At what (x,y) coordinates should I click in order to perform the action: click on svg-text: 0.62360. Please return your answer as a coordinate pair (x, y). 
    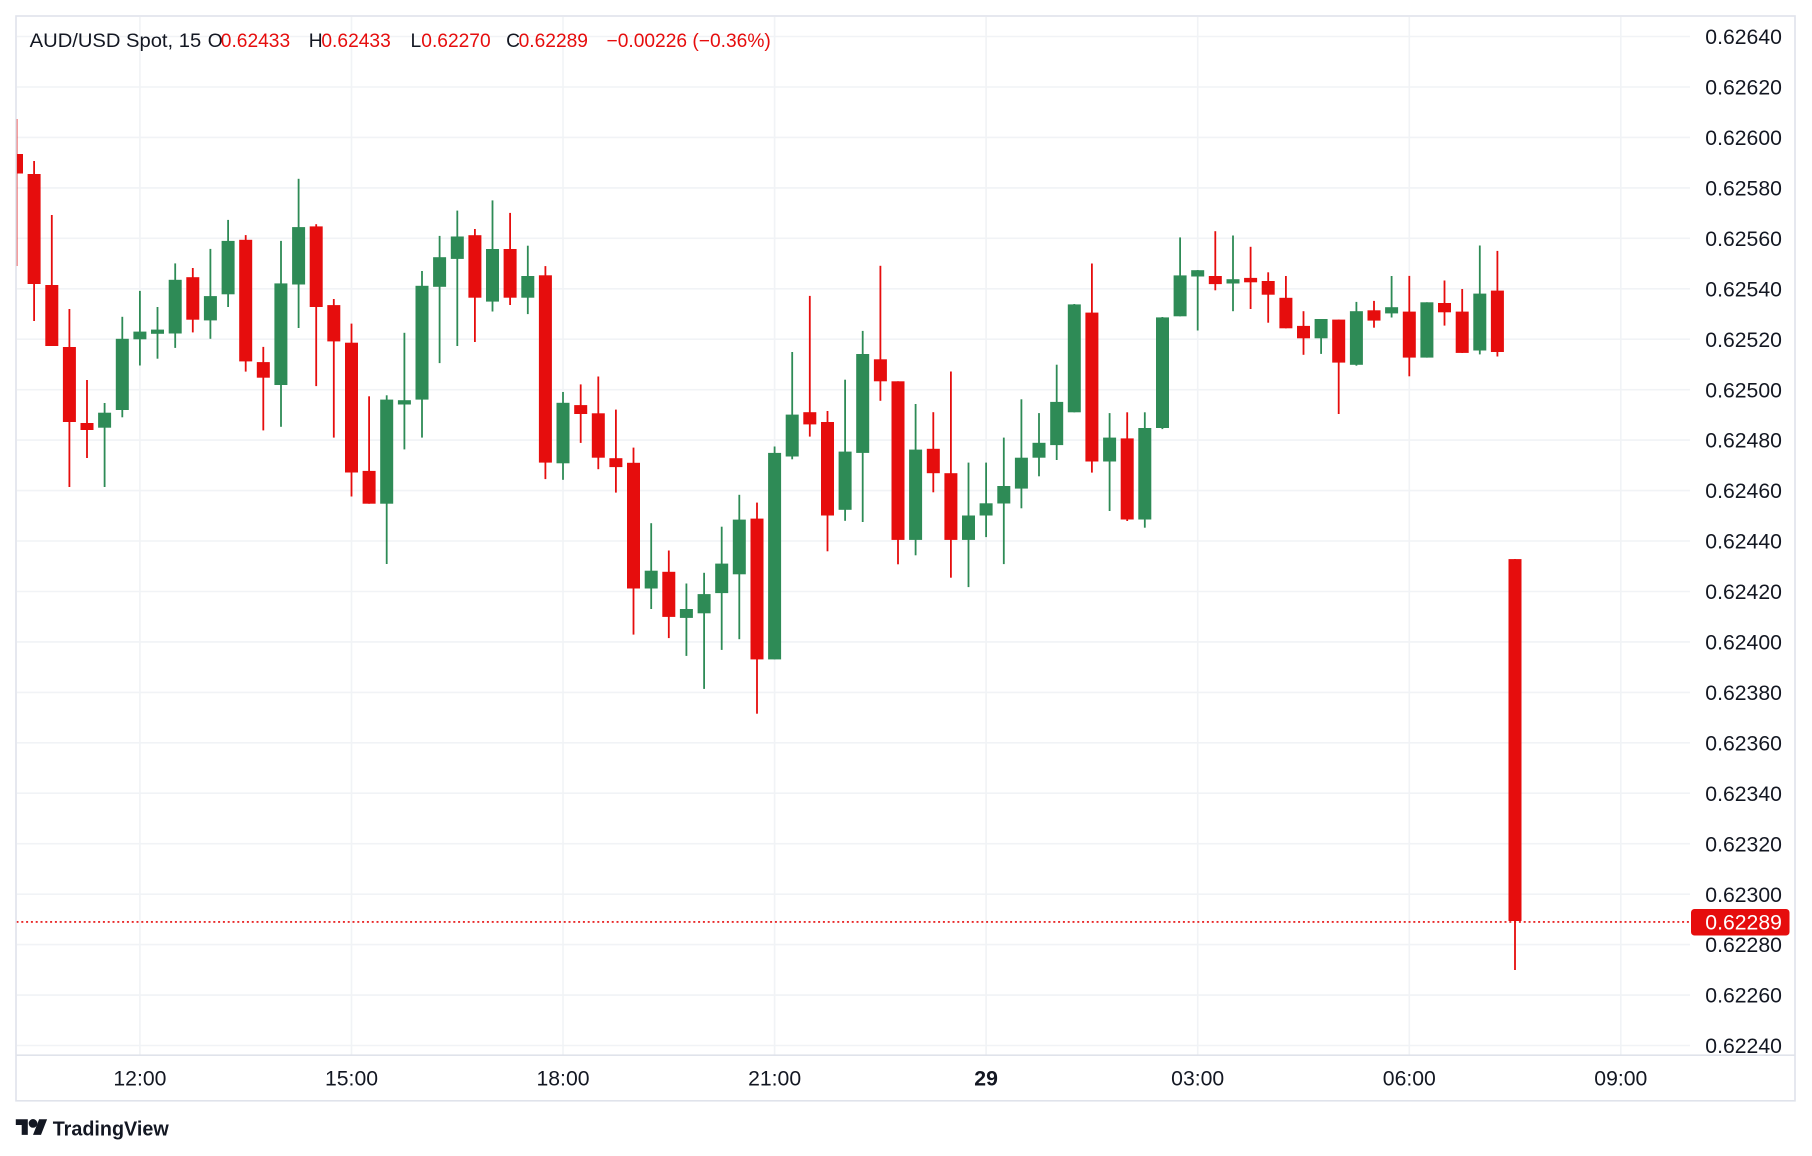
    Looking at the image, I should click on (1743, 743).